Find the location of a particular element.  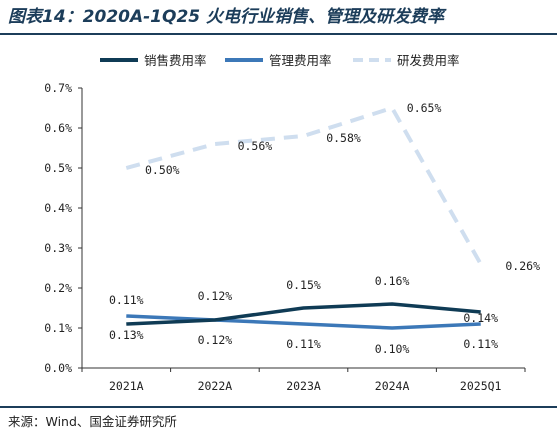

x-tick-label: 2024A is located at coordinates (392, 386).